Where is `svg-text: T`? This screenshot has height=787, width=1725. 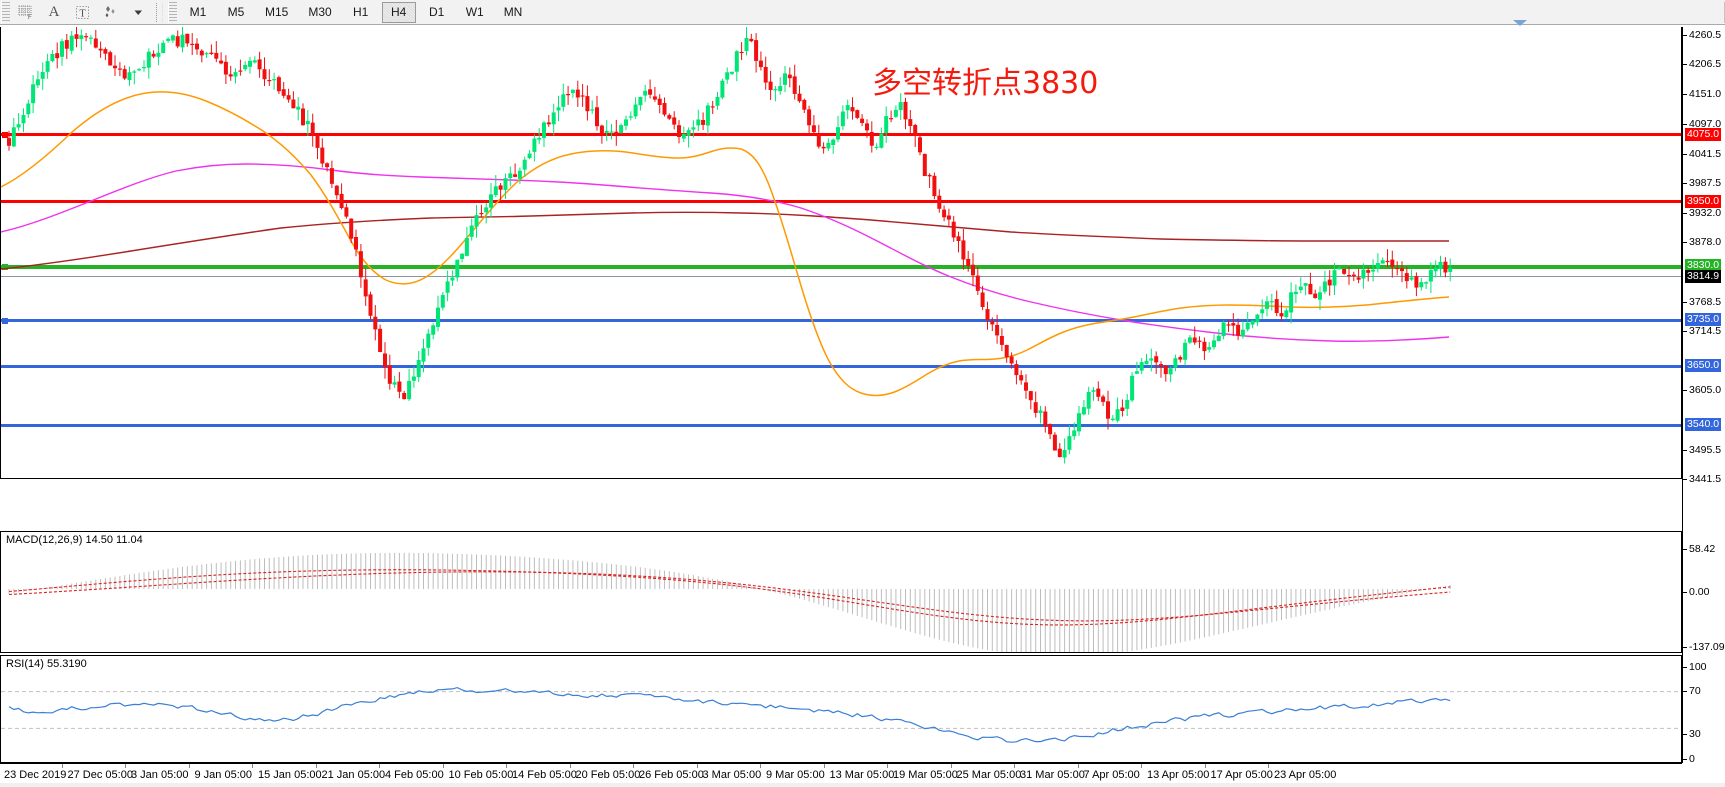
svg-text: T is located at coordinates (82, 13).